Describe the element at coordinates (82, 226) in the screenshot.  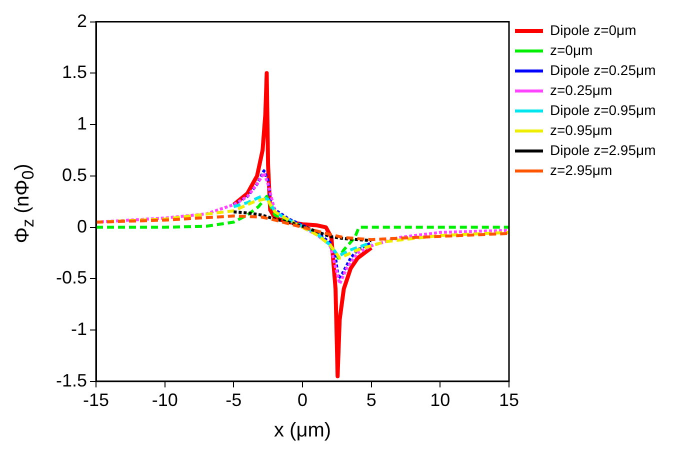
I see `y-tick-label: 0` at that location.